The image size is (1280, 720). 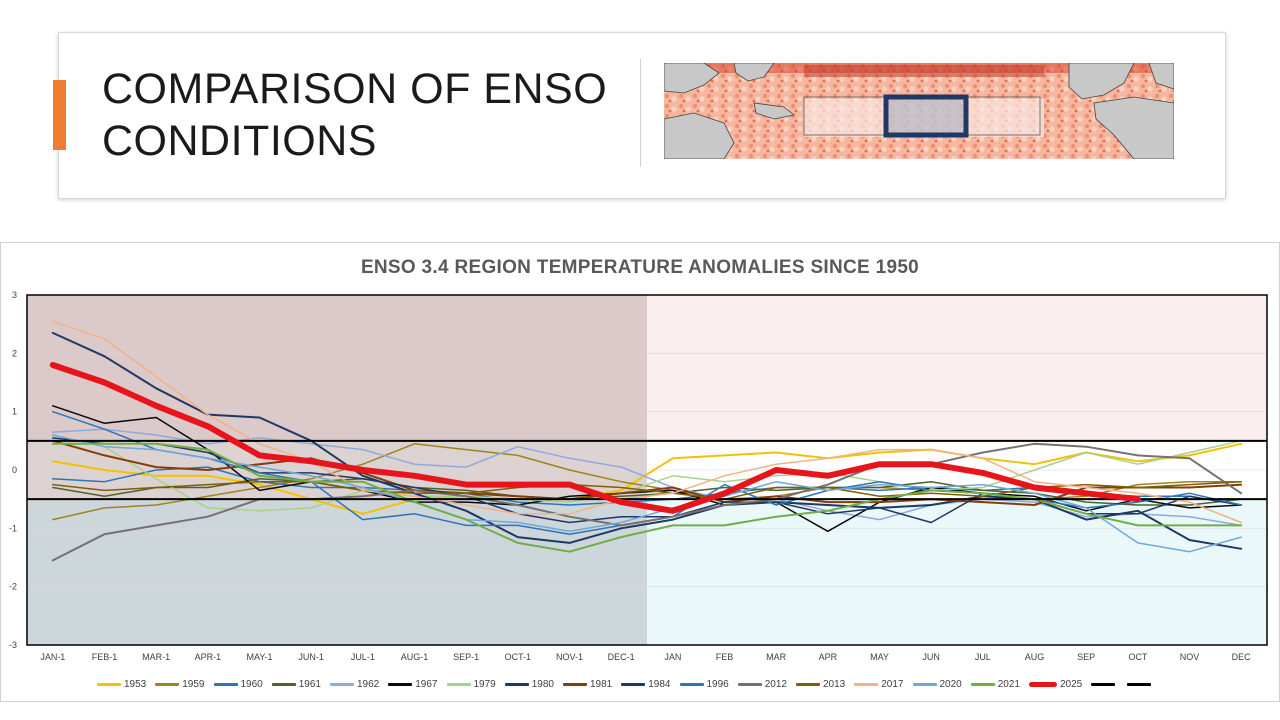 I want to click on title-line-2: CONDITIONS, so click(x=239, y=141).